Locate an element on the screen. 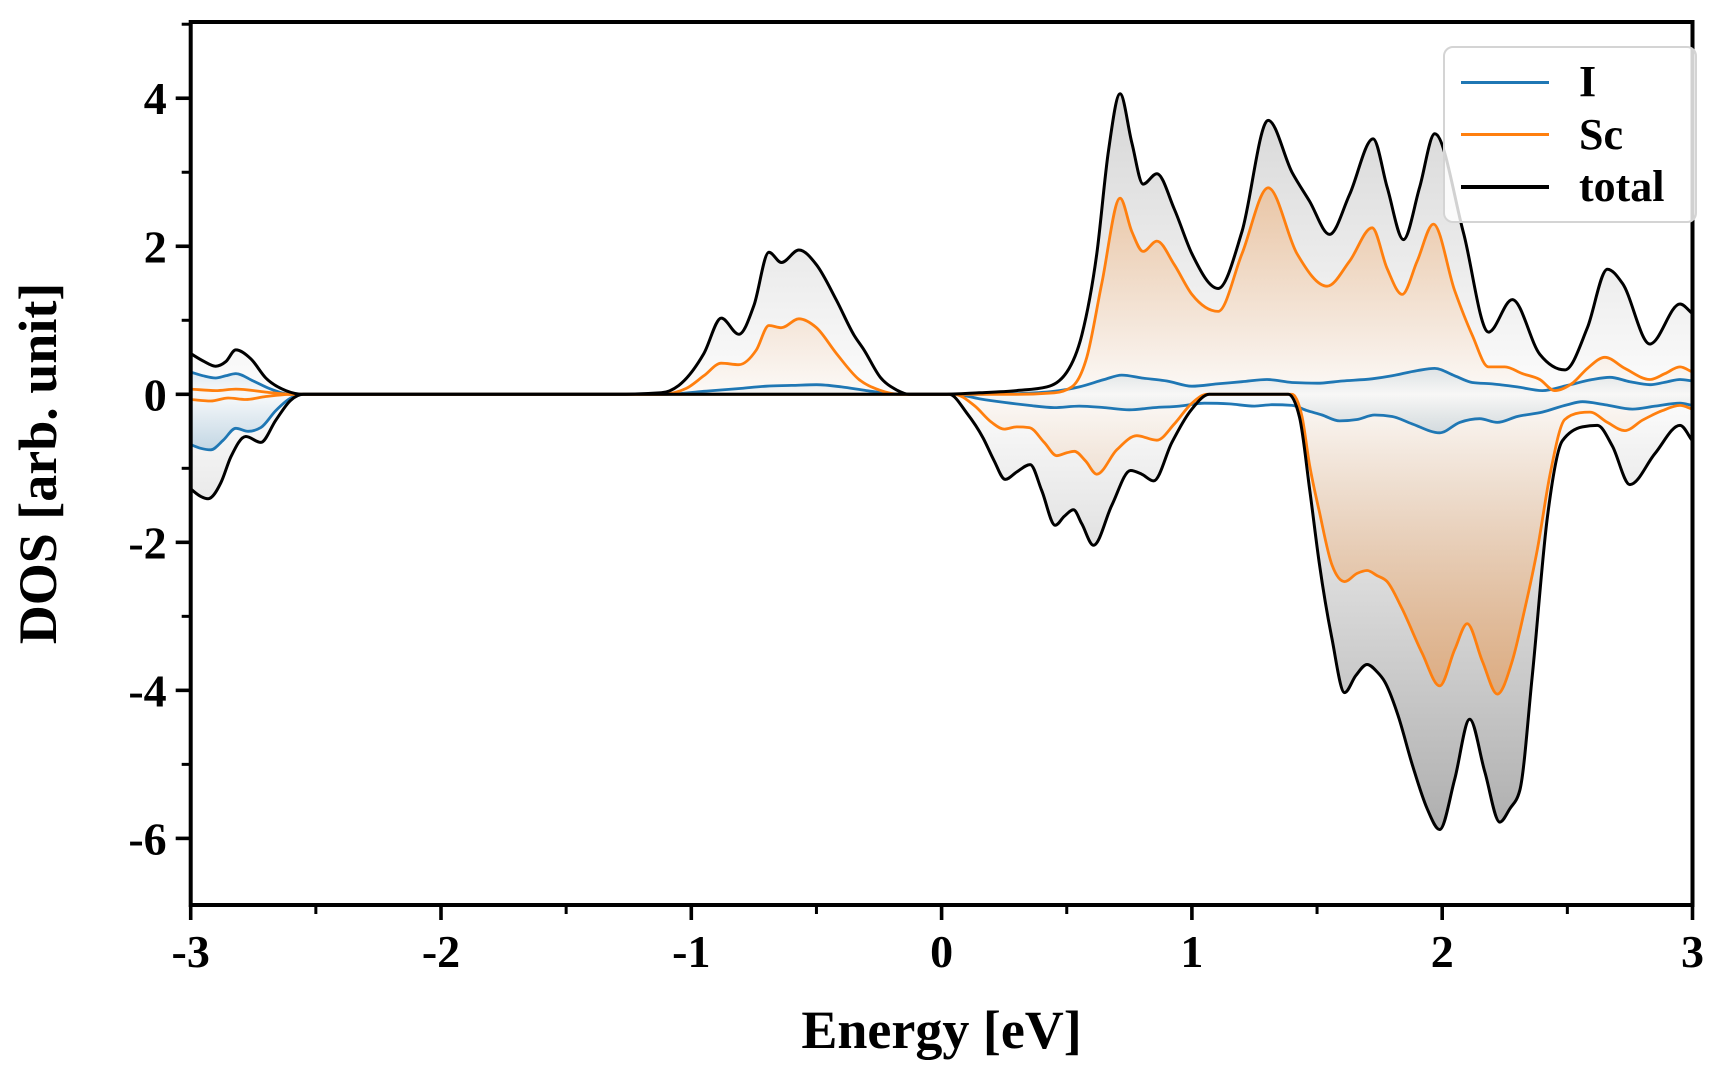  legend-item-i: I is located at coordinates (1573, 82).